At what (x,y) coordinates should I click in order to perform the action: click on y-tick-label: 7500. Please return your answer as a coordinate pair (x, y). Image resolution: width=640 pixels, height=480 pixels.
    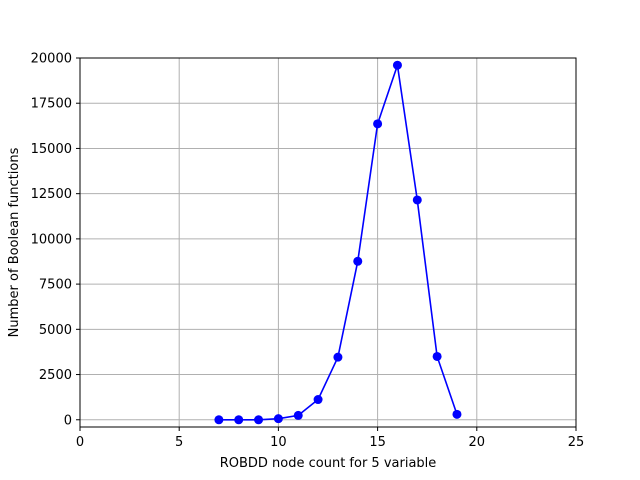
    Looking at the image, I should click on (55, 285).